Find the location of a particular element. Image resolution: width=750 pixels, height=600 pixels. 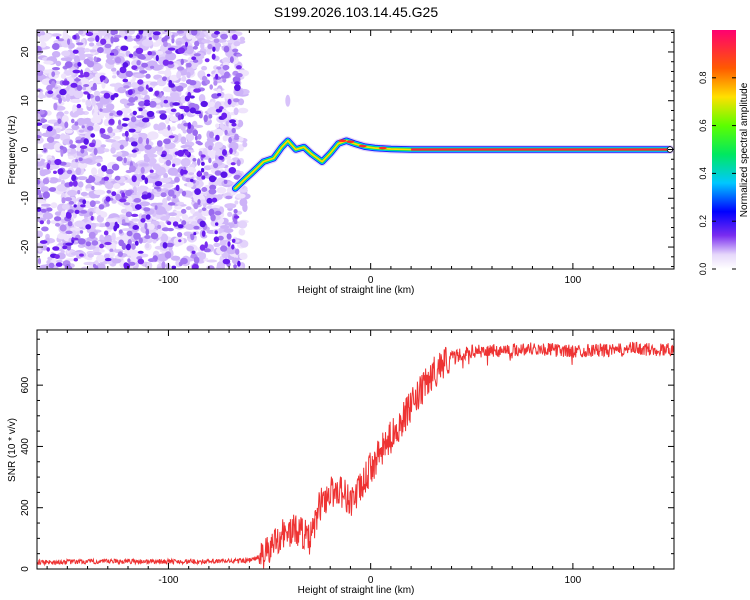

spectrogram-signal-track is located at coordinates (452, 164).